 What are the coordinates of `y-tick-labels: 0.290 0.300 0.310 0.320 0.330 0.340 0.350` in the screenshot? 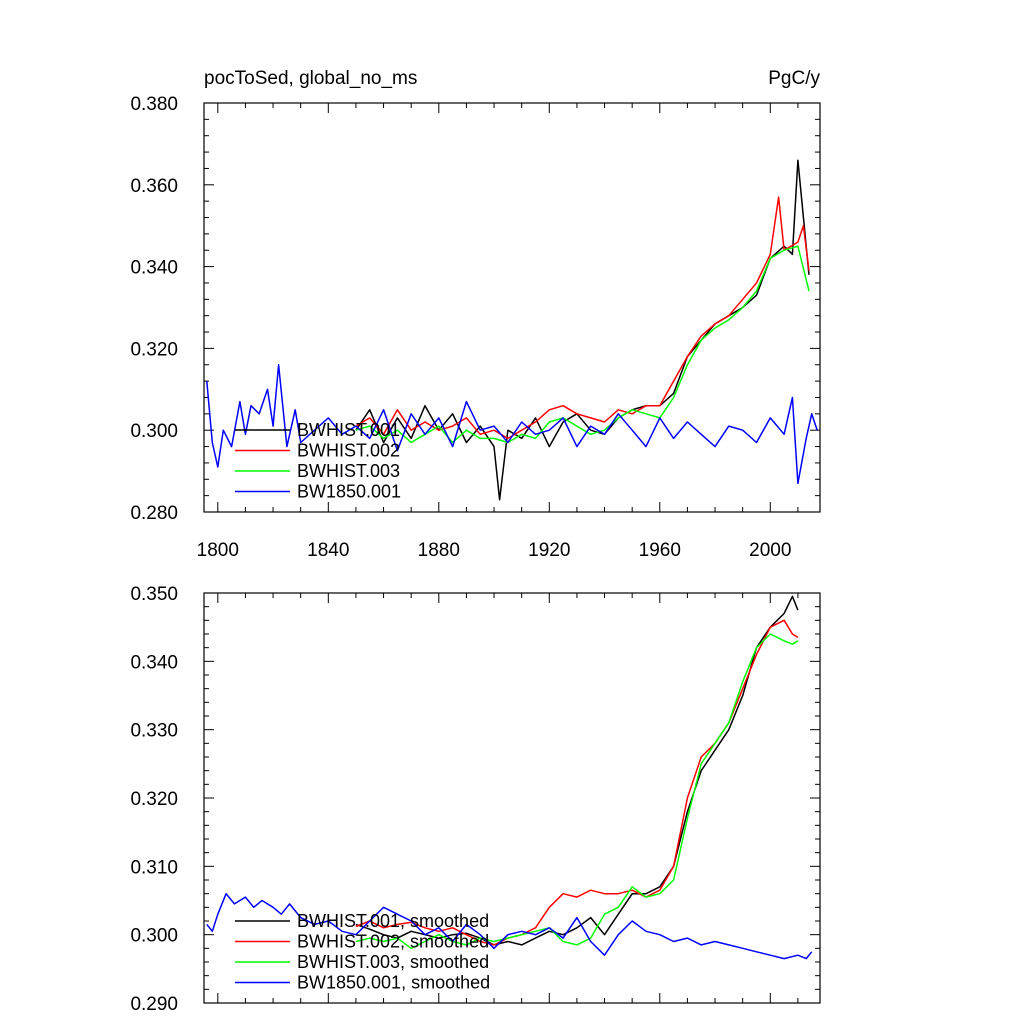 It's located at (154, 799).